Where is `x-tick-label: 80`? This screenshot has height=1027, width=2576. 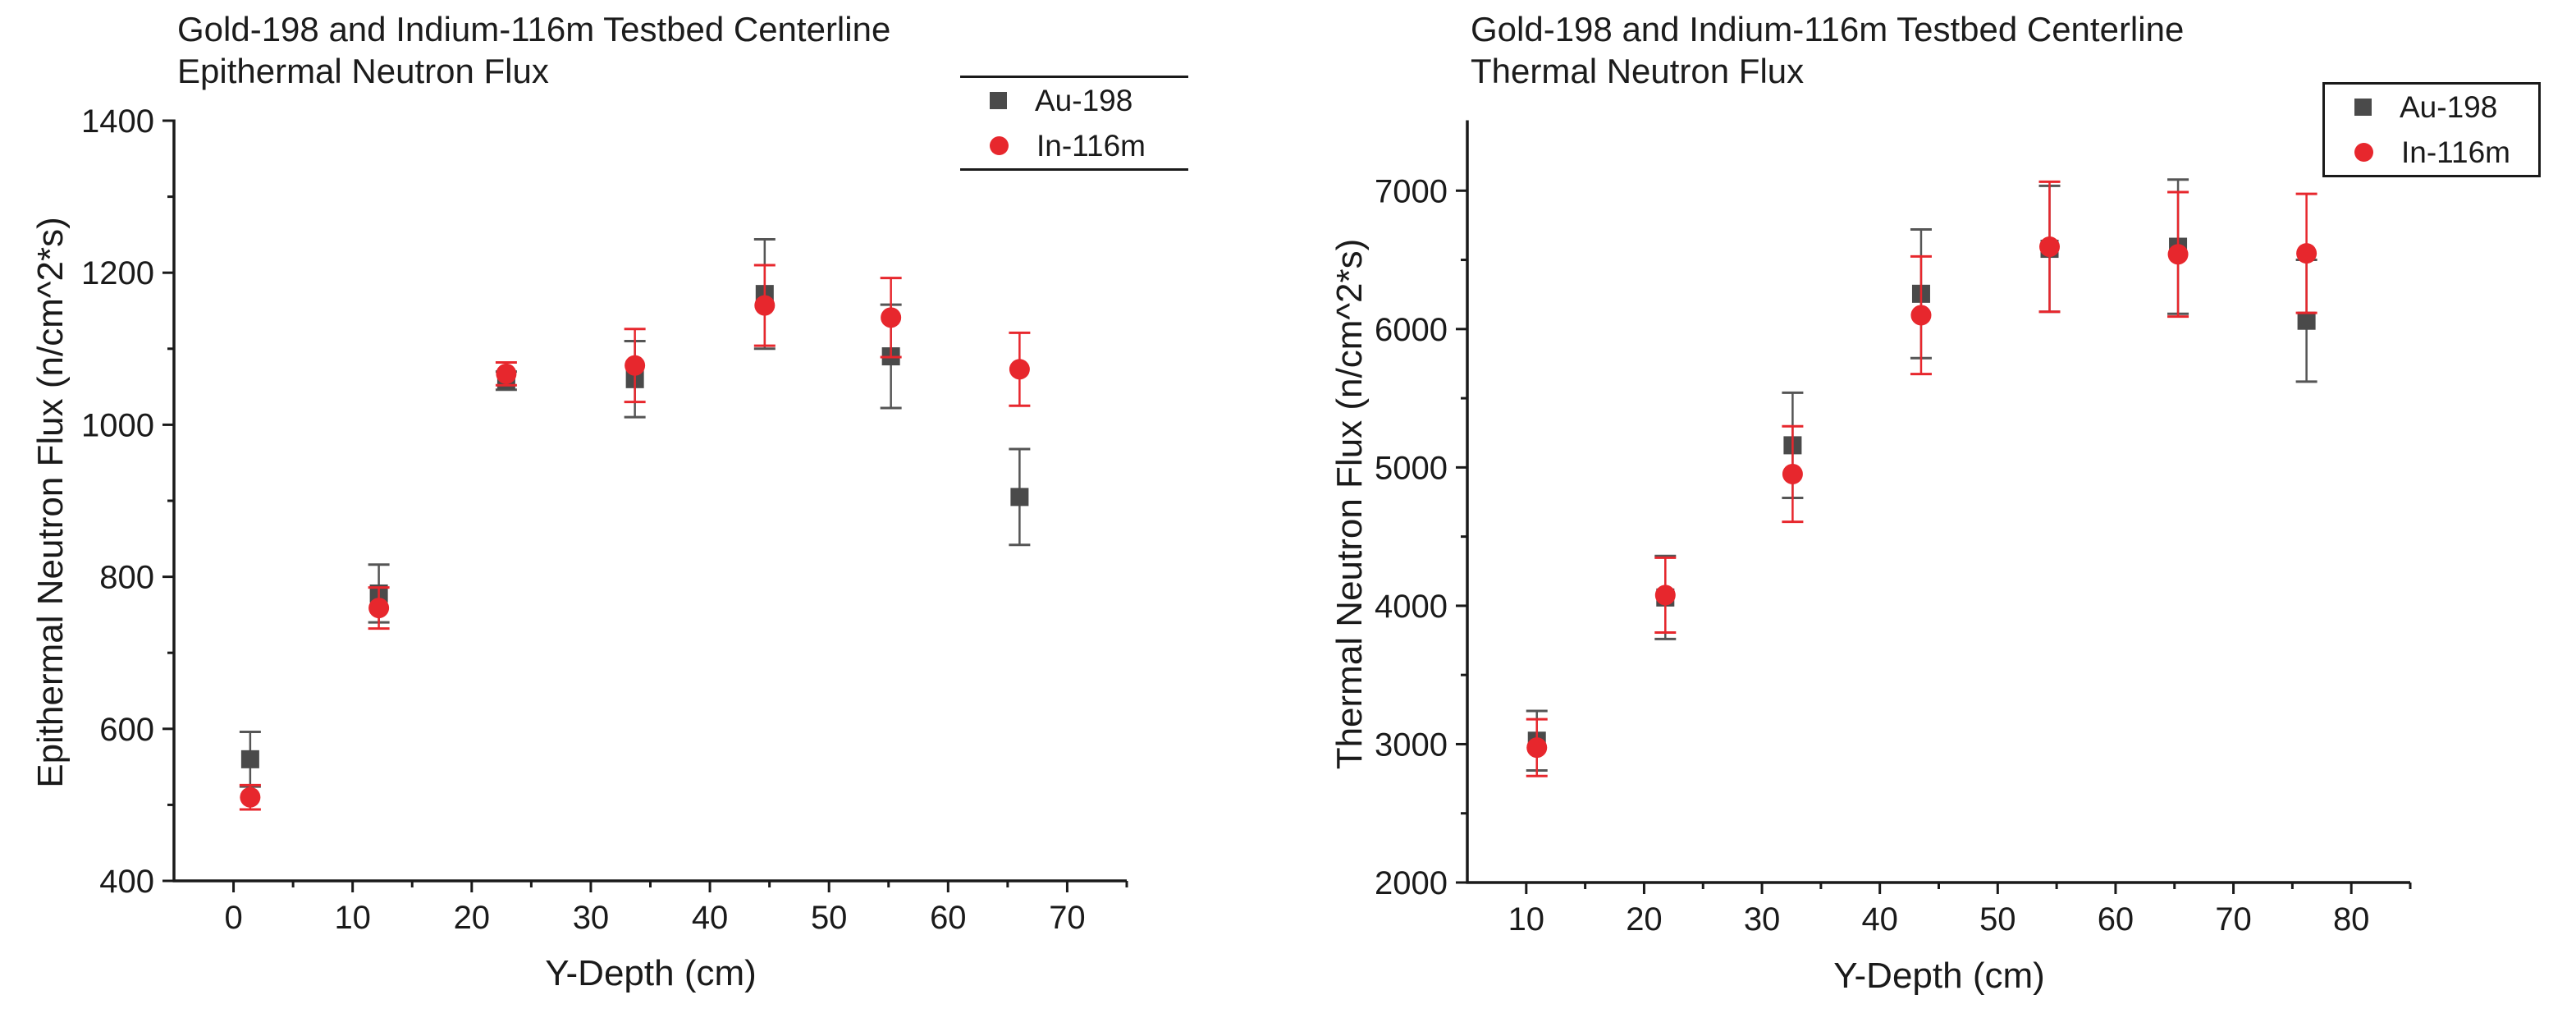 x-tick-label: 80 is located at coordinates (2351, 919).